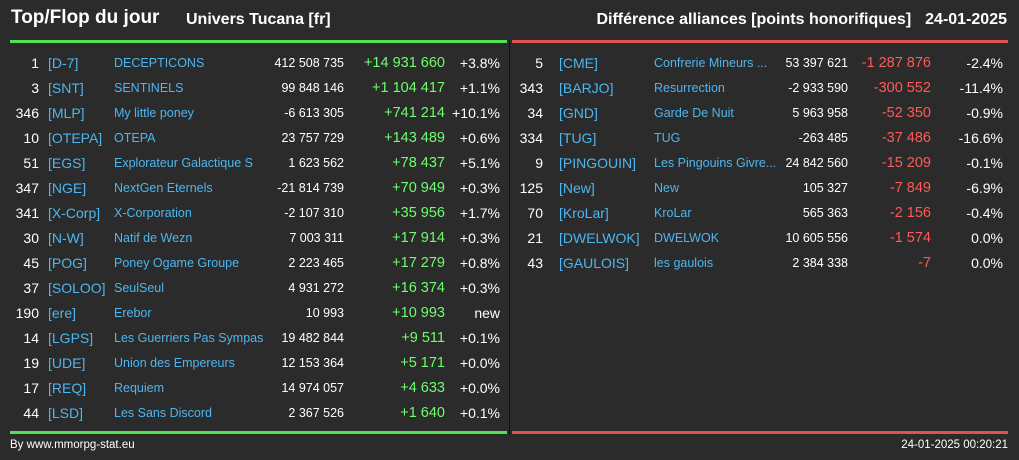  I want to click on alliance-percent-change: -0.1%, so click(984, 163).